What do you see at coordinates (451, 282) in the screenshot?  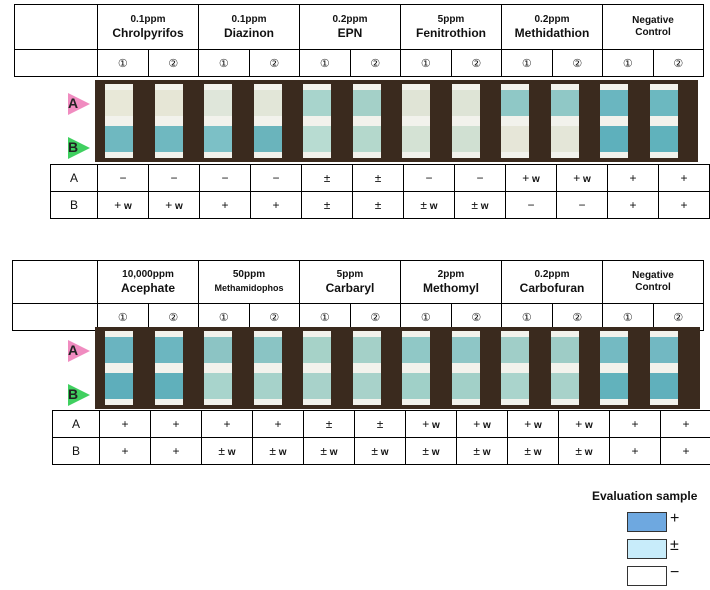 I see `compound-header-cell: 2ppm Methomyl` at bounding box center [451, 282].